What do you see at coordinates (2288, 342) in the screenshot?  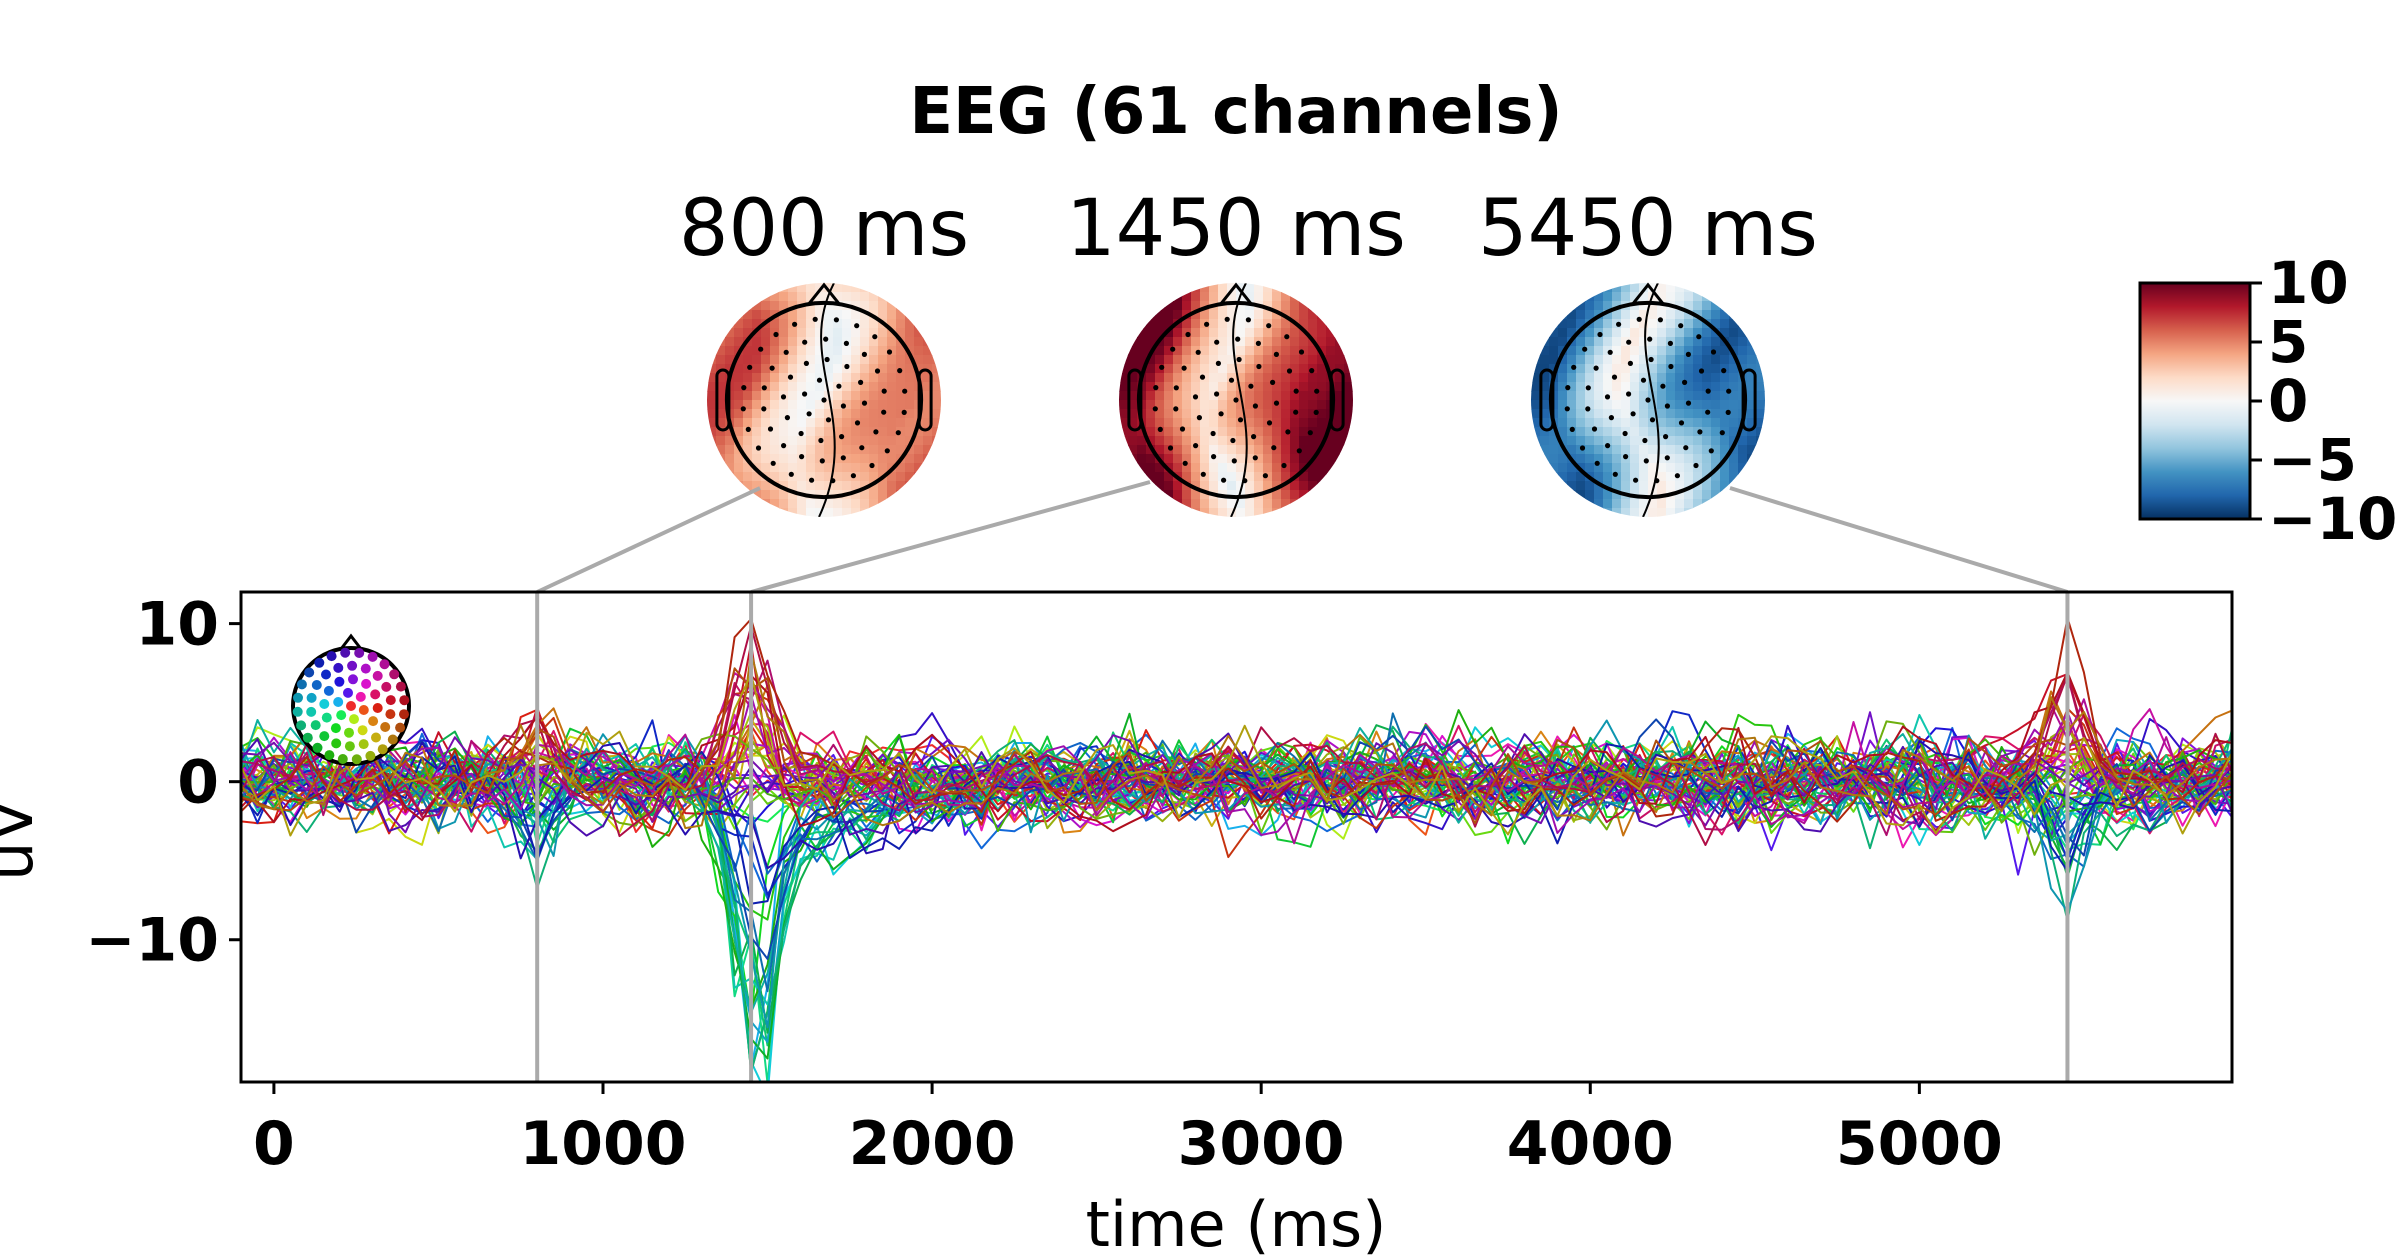 I see `colorbar-tick-label: 5` at bounding box center [2288, 342].